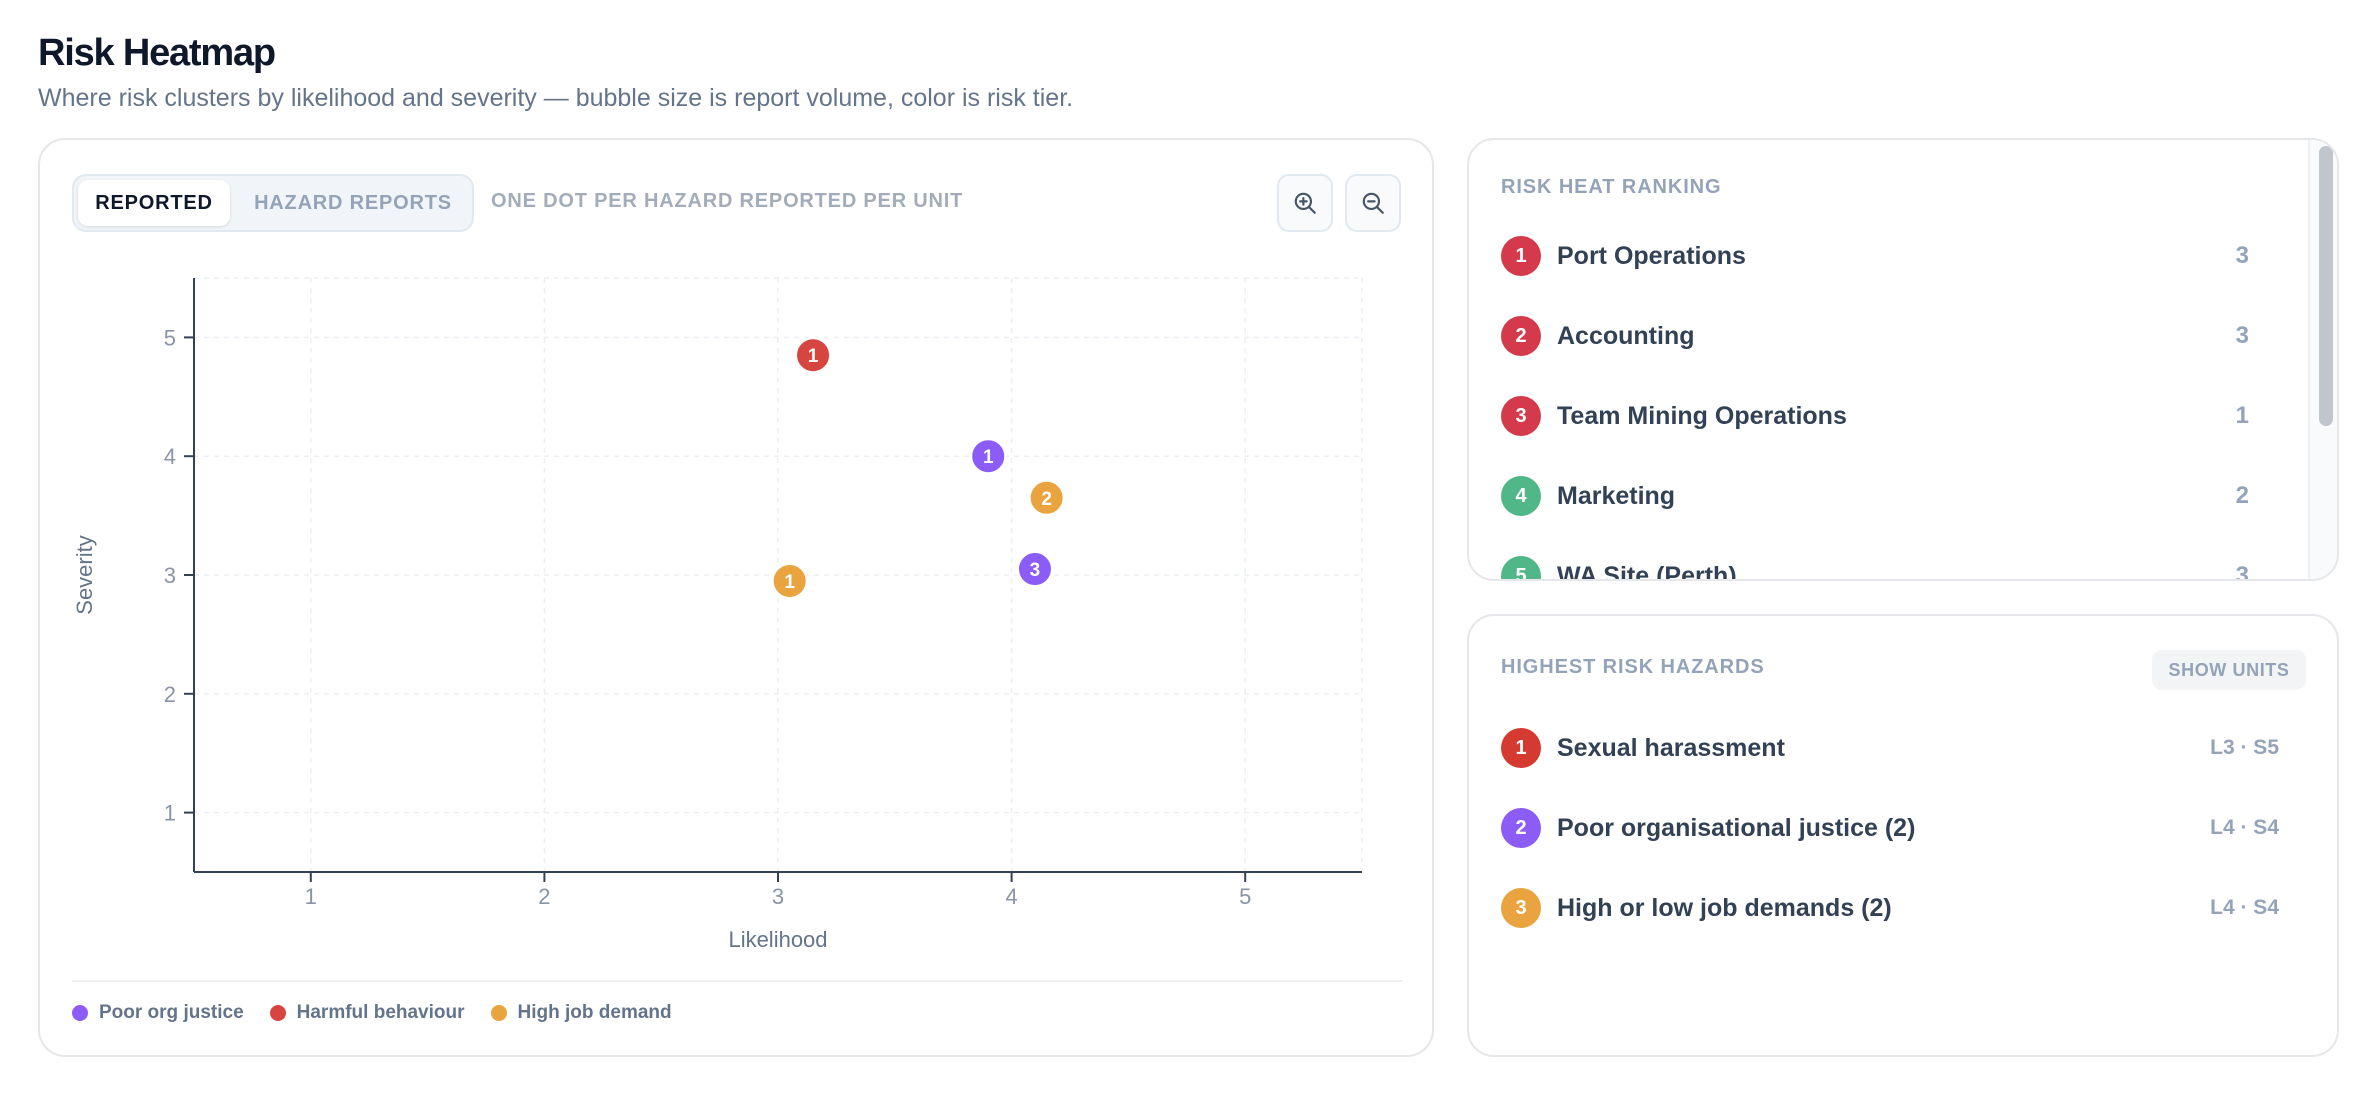 Image resolution: width=2374 pixels, height=1110 pixels. What do you see at coordinates (171, 1012) in the screenshot?
I see `legend-label: Poor org justice` at bounding box center [171, 1012].